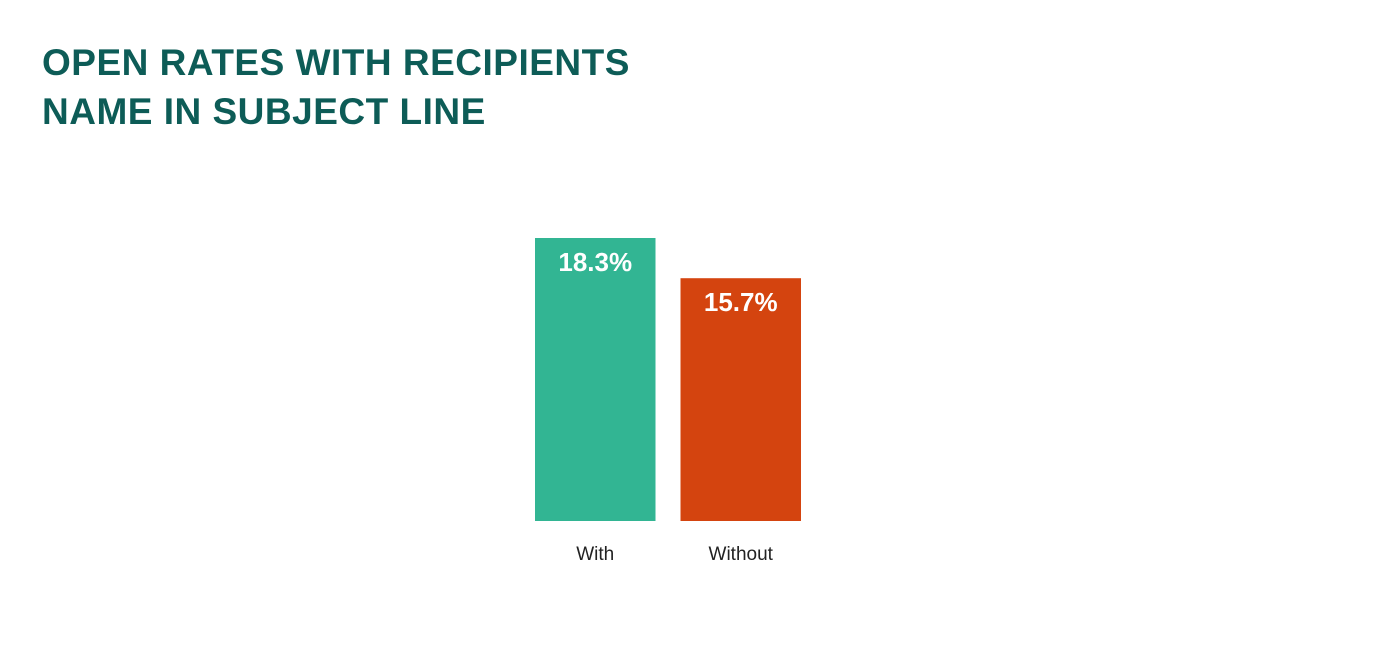 This screenshot has width=1381, height=661. Describe the element at coordinates (595, 262) in the screenshot. I see `value-label: 18.3%` at that location.